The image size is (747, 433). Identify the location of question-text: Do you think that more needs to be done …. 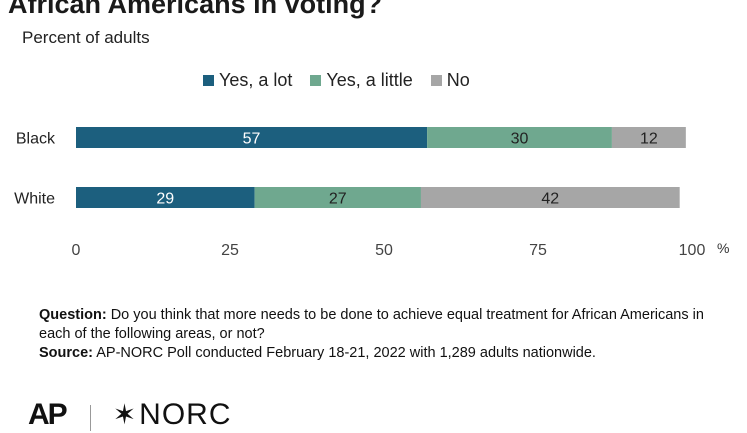
(371, 324).